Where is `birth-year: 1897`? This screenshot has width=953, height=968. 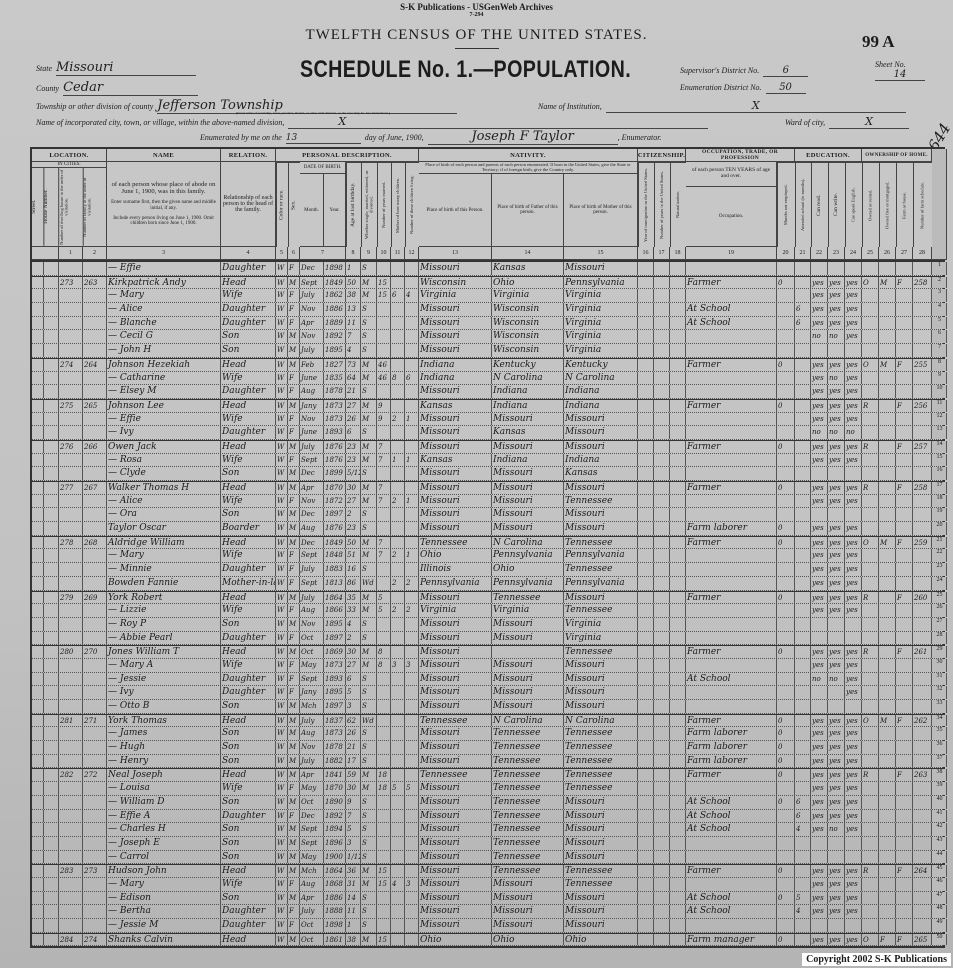
birth-year: 1897 is located at coordinates (335, 638).